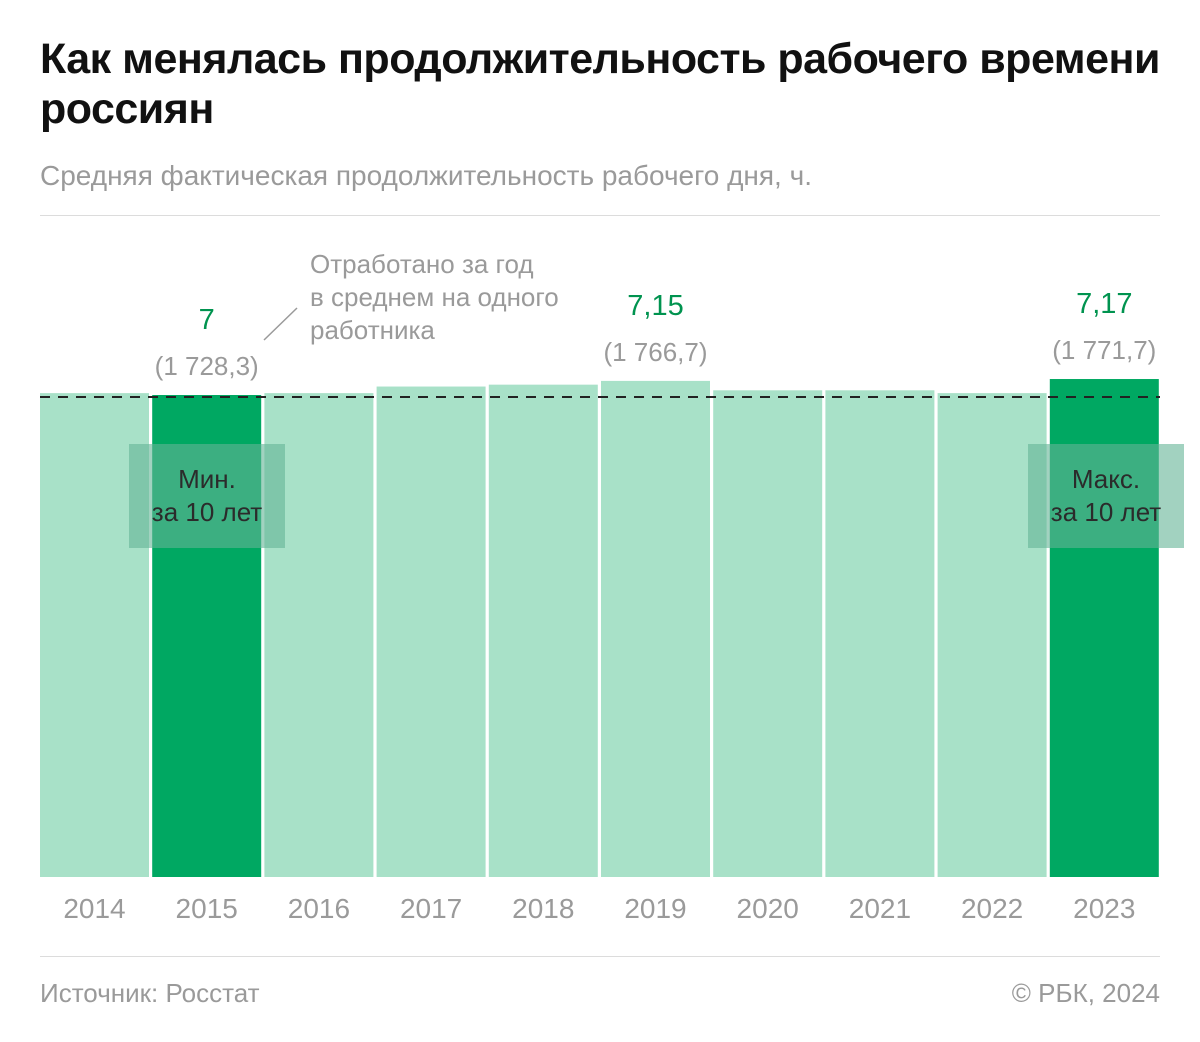 The height and width of the screenshot is (1042, 1200). I want to click on top-divider, so click(600, 215).